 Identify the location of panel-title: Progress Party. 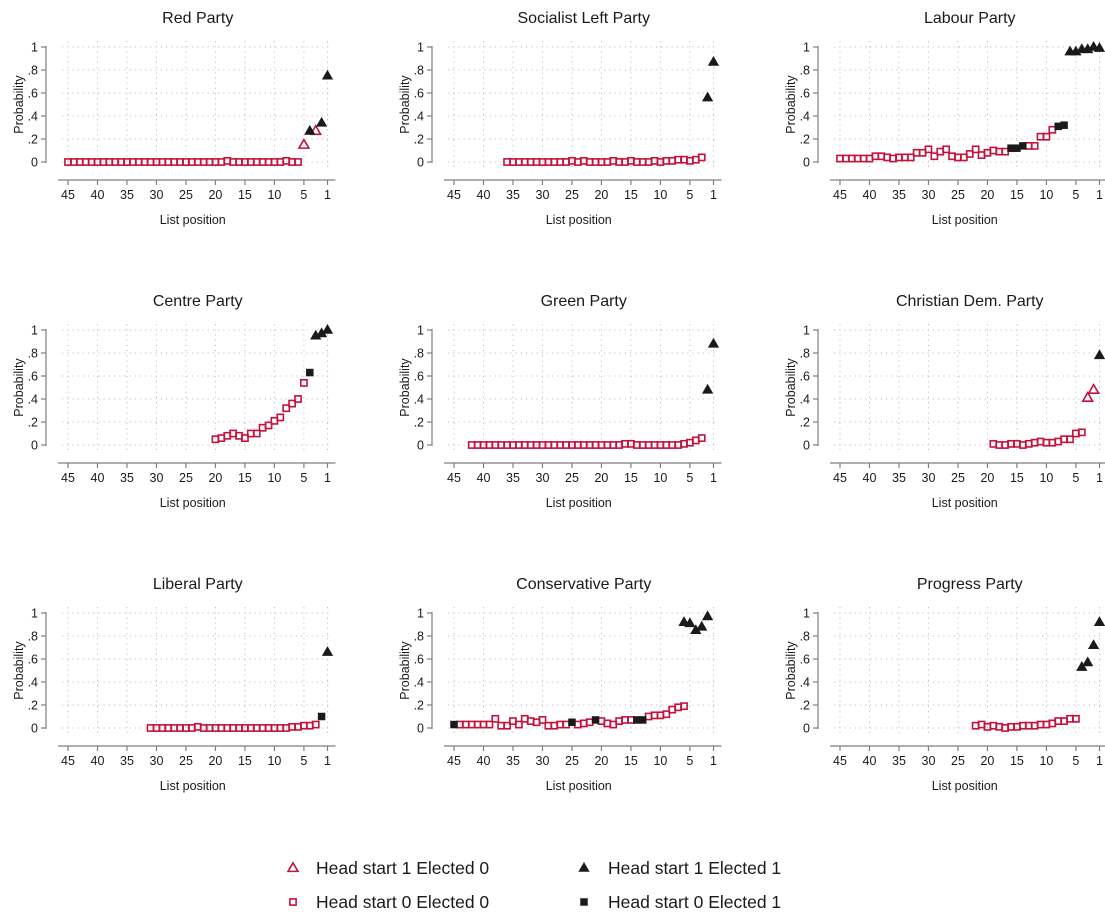
(970, 584).